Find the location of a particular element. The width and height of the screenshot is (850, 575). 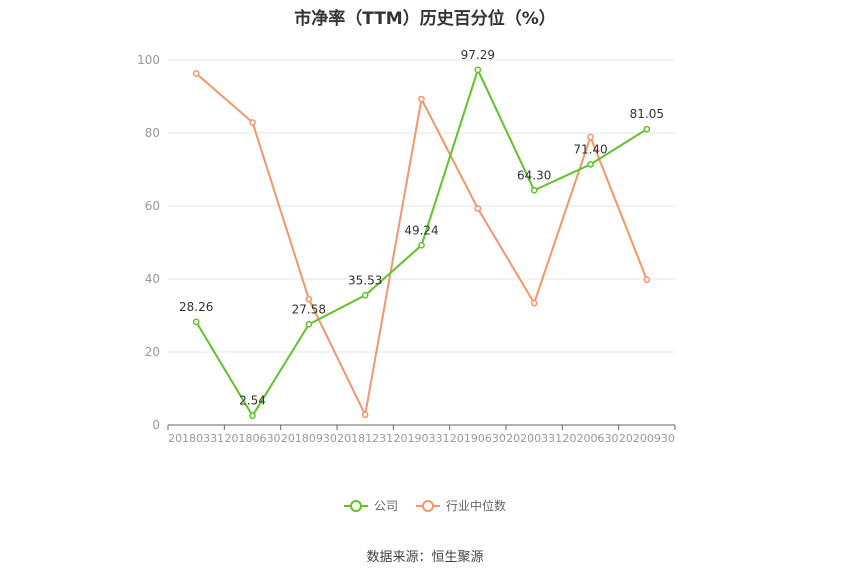

data-label-company: 49.24 is located at coordinates (421, 230).